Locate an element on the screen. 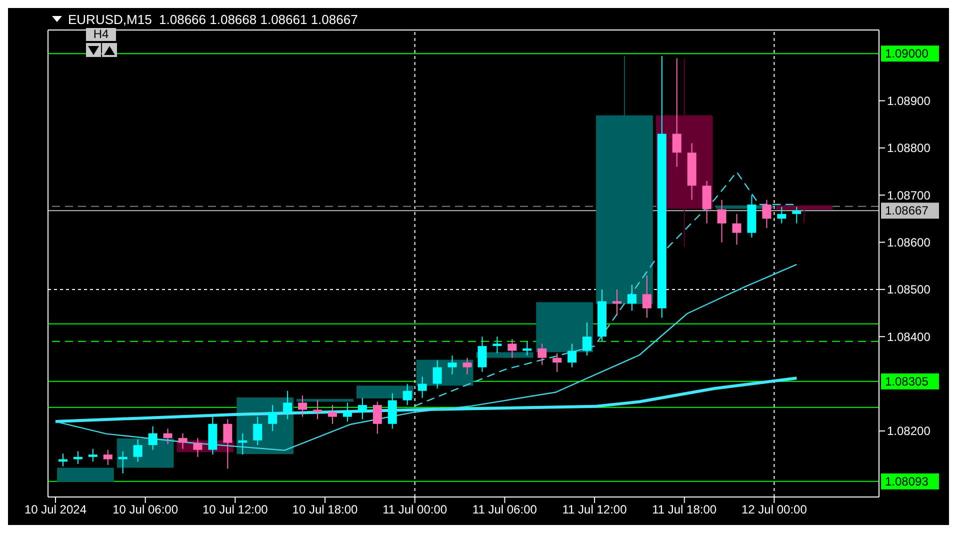 The image size is (957, 533). chart-title: EURUSD,M15 1.08666 1.08668 1.08661 1.08667 is located at coordinates (213, 19).